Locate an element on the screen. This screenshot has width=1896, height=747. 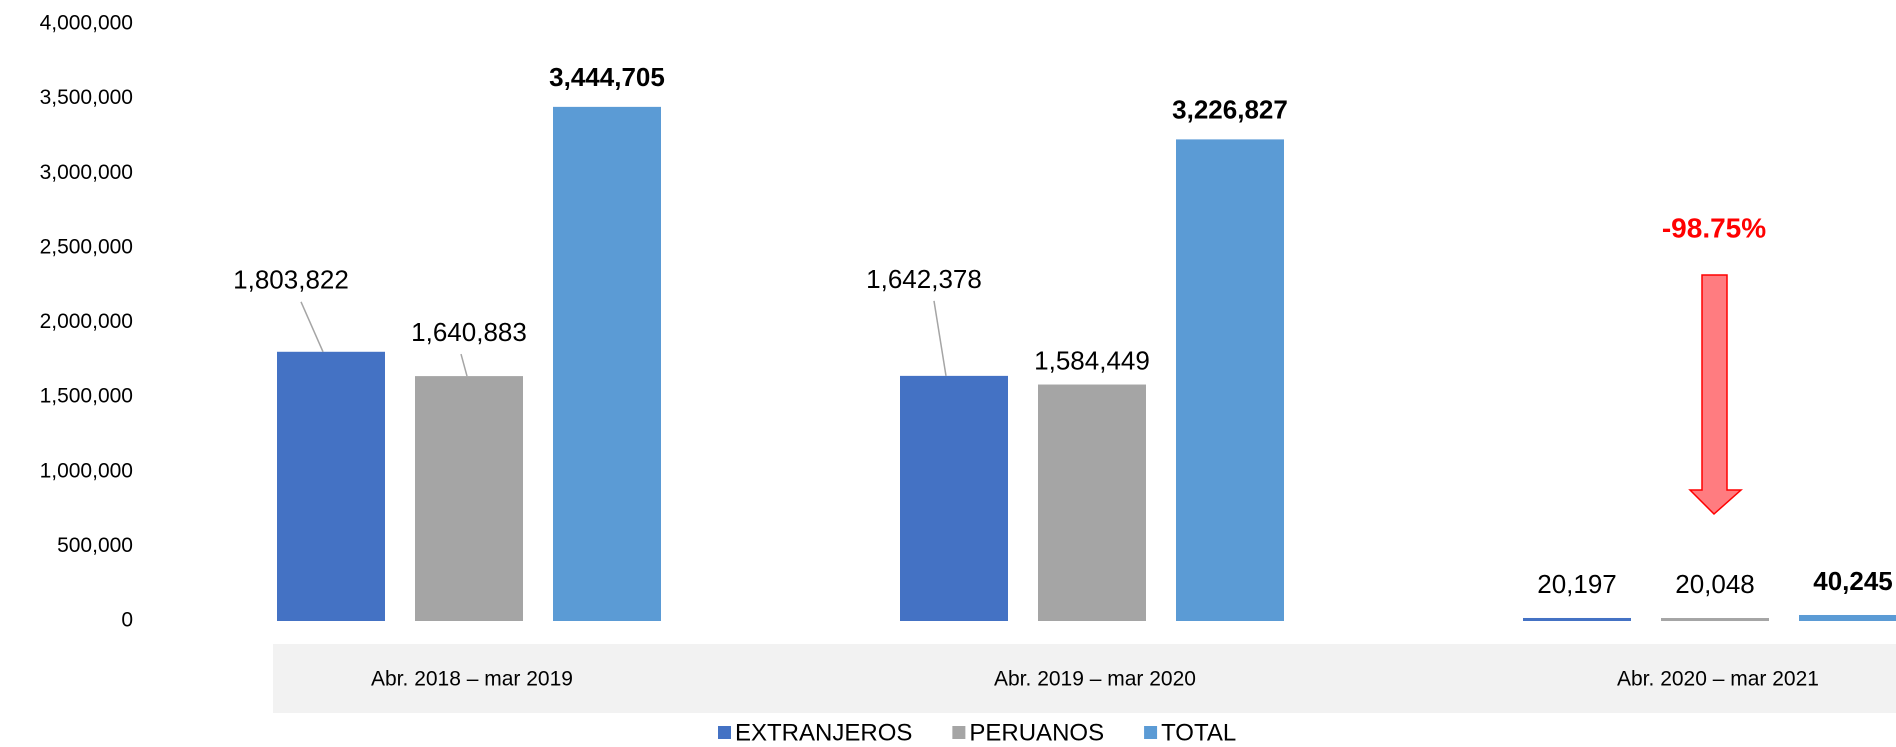
category-band is located at coordinates (1084, 678).